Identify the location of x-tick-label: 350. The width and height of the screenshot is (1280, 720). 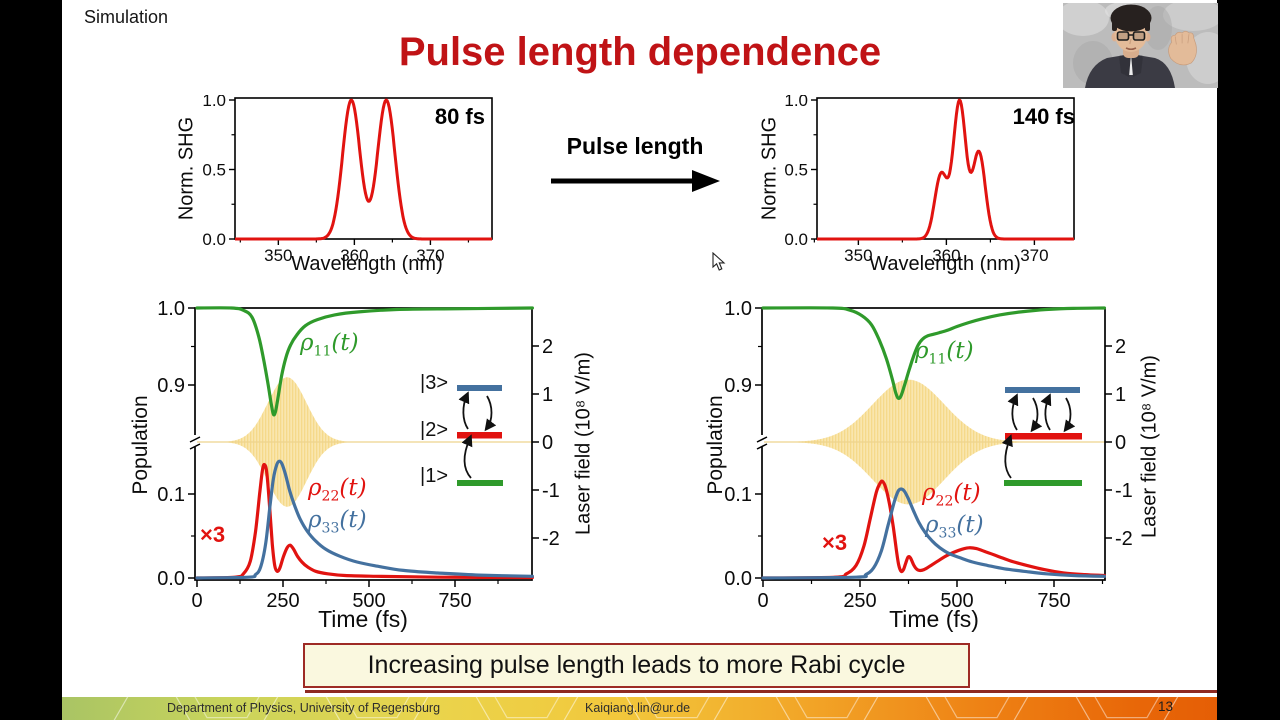
(278, 255).